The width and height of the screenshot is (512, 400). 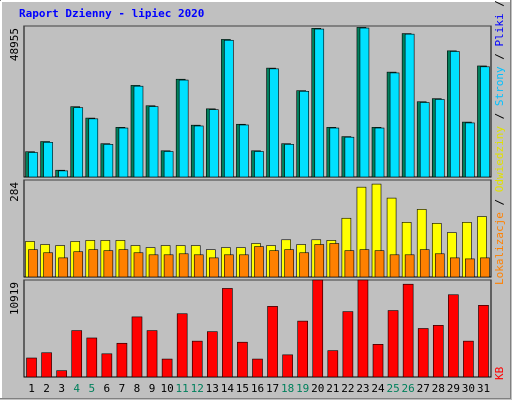 I want to click on x-tick-label: 20, so click(x=317, y=388).